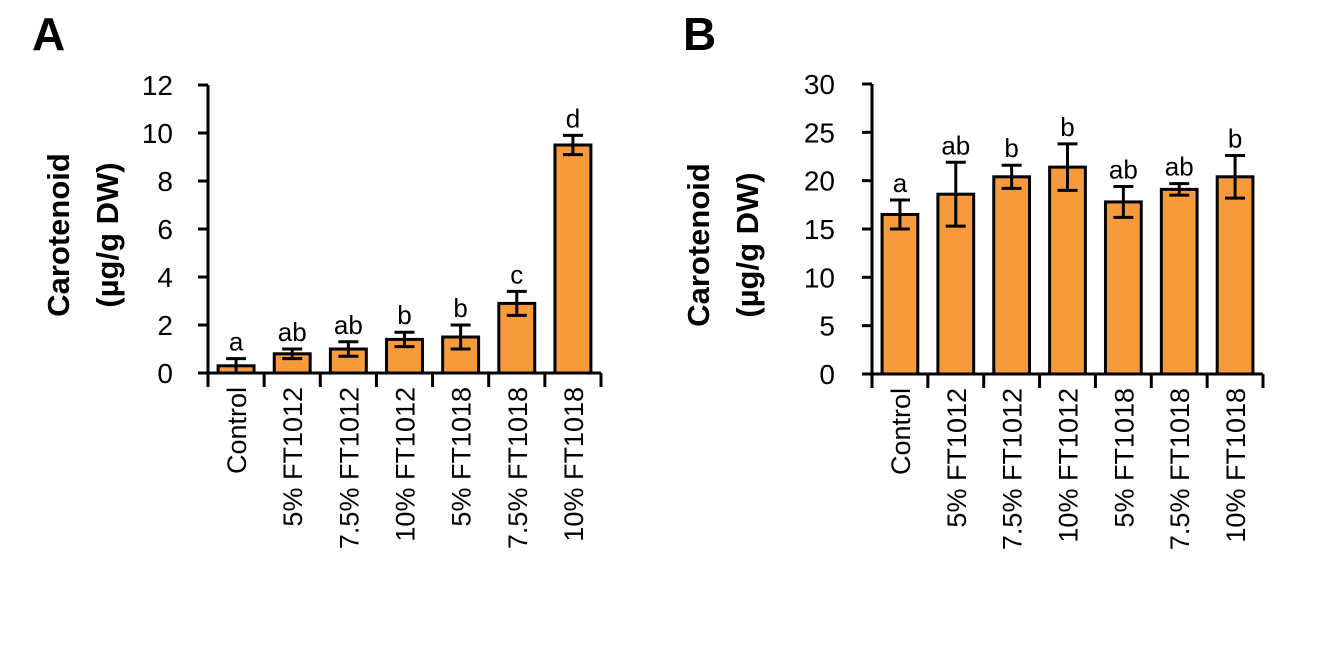 The image size is (1319, 665). I want to click on y-tick-label: 12, so click(157, 85).